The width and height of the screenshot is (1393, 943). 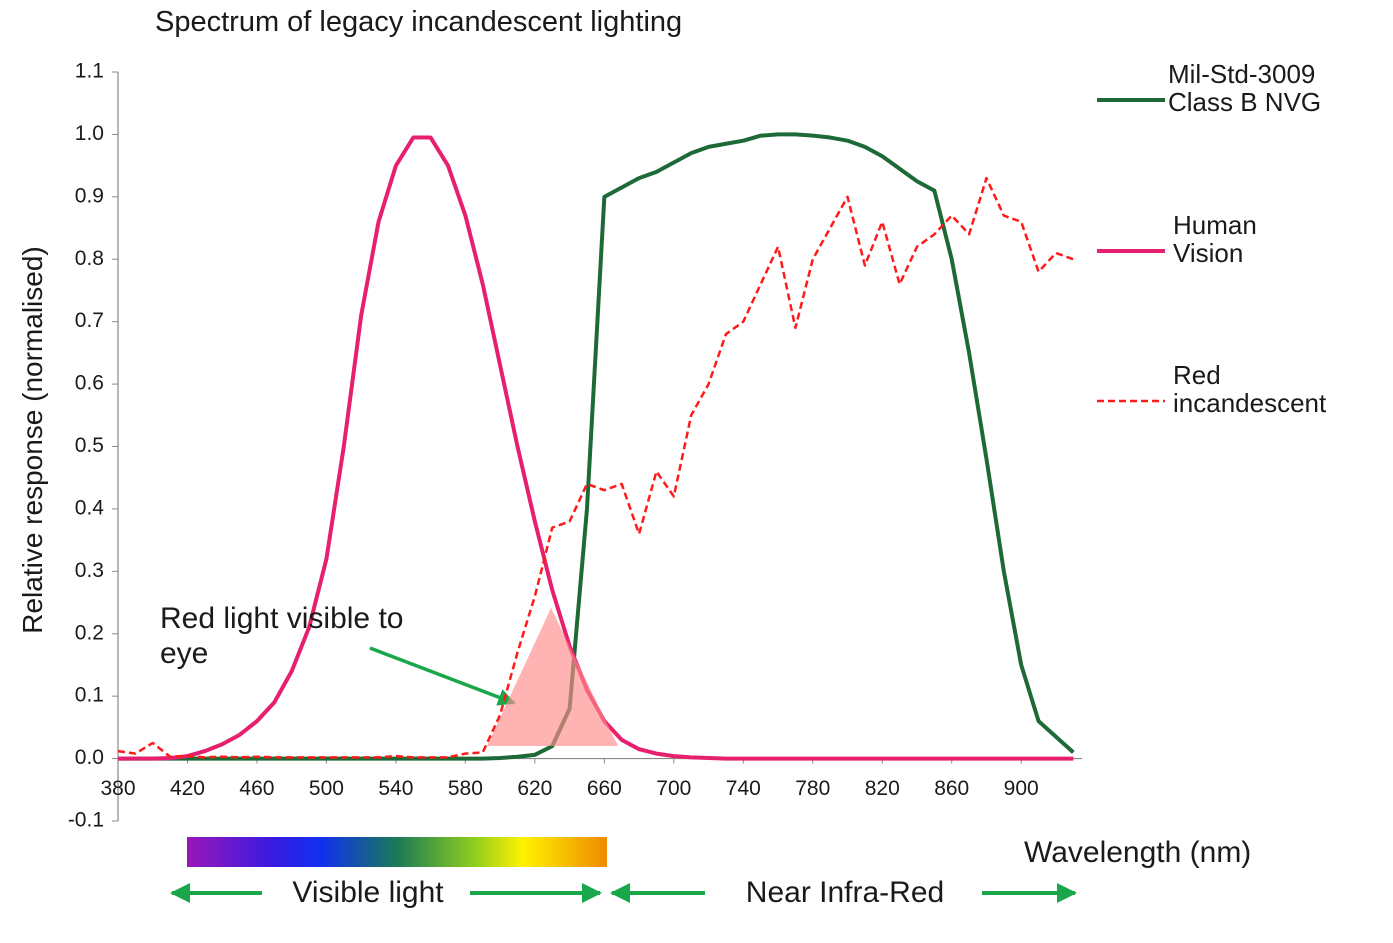 What do you see at coordinates (89, 71) in the screenshot?
I see `y-tick-label: 1.1` at bounding box center [89, 71].